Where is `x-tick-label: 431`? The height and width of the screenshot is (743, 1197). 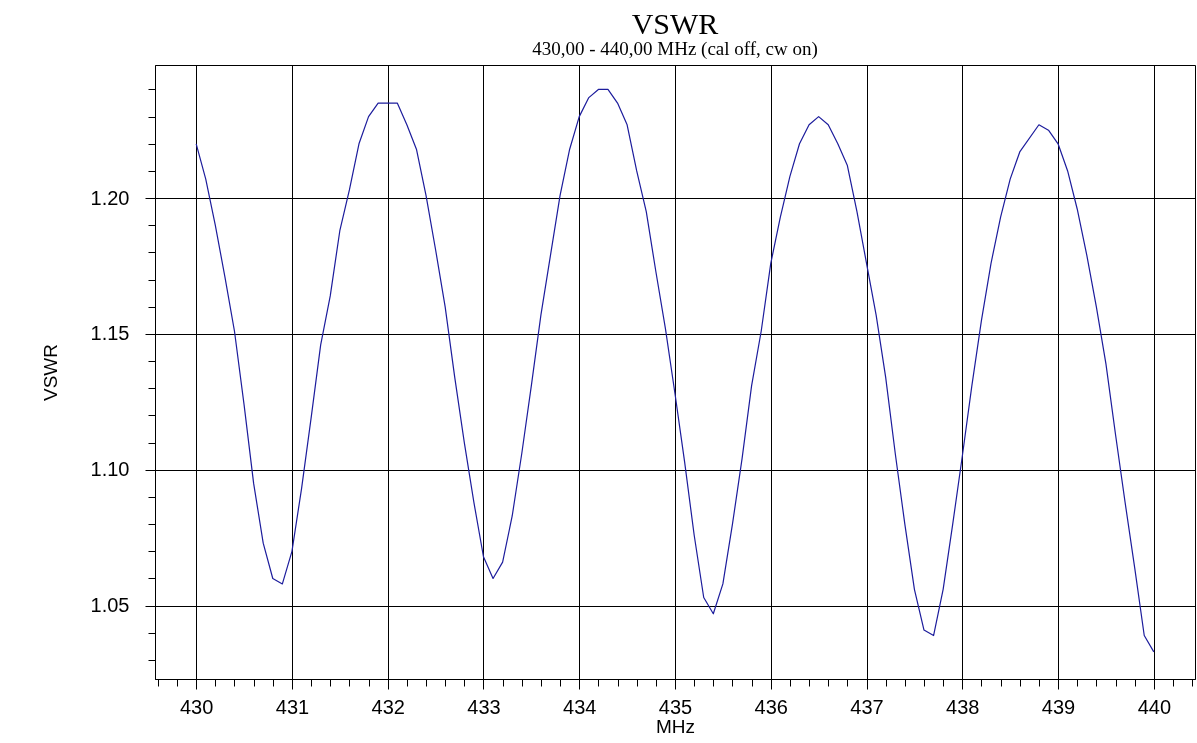
x-tick-label: 431 is located at coordinates (292, 706).